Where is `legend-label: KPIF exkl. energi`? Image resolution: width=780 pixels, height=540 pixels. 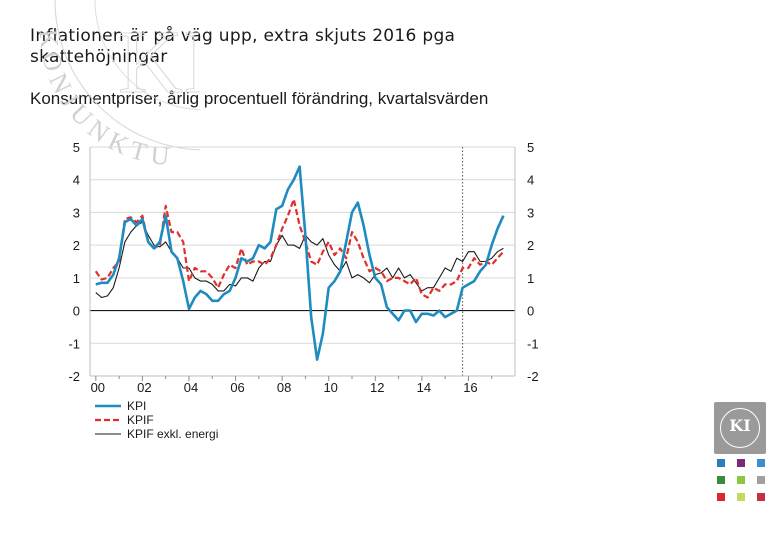 legend-label: KPIF exkl. energi is located at coordinates (172, 434).